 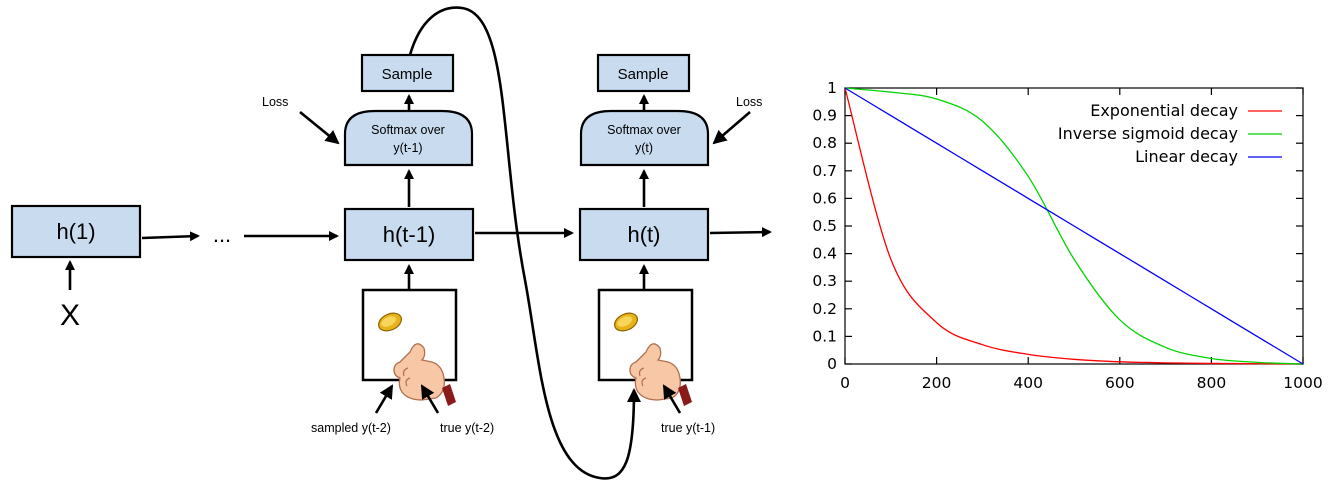 I want to click on h1-label: h(1), so click(x=75, y=231).